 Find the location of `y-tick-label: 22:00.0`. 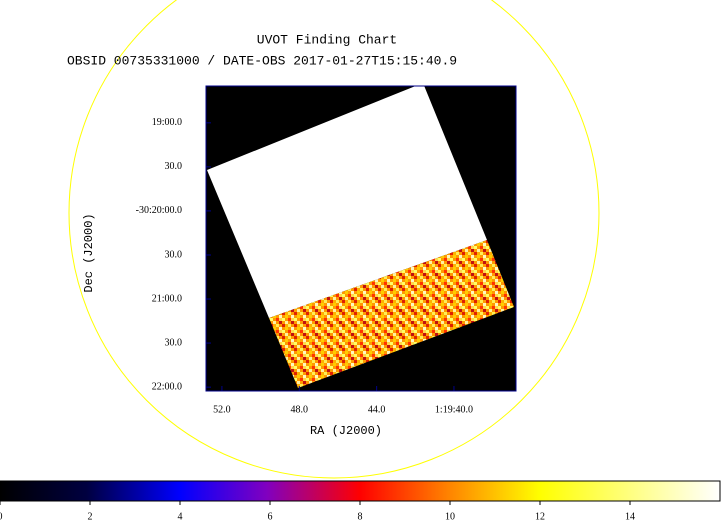

y-tick-label: 22:00.0 is located at coordinates (167, 386).